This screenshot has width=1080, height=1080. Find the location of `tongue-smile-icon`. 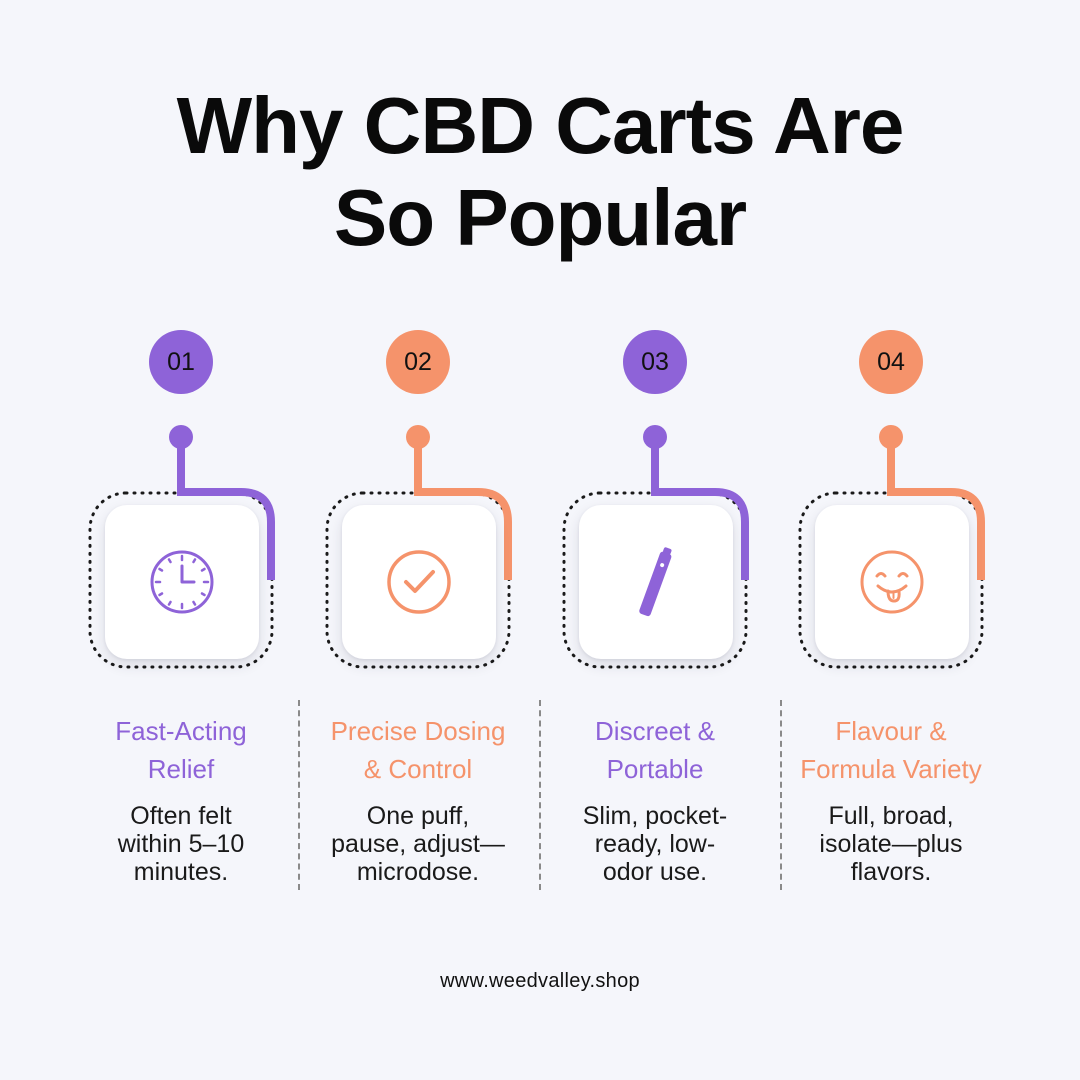

tongue-smile-icon is located at coordinates (892, 582).